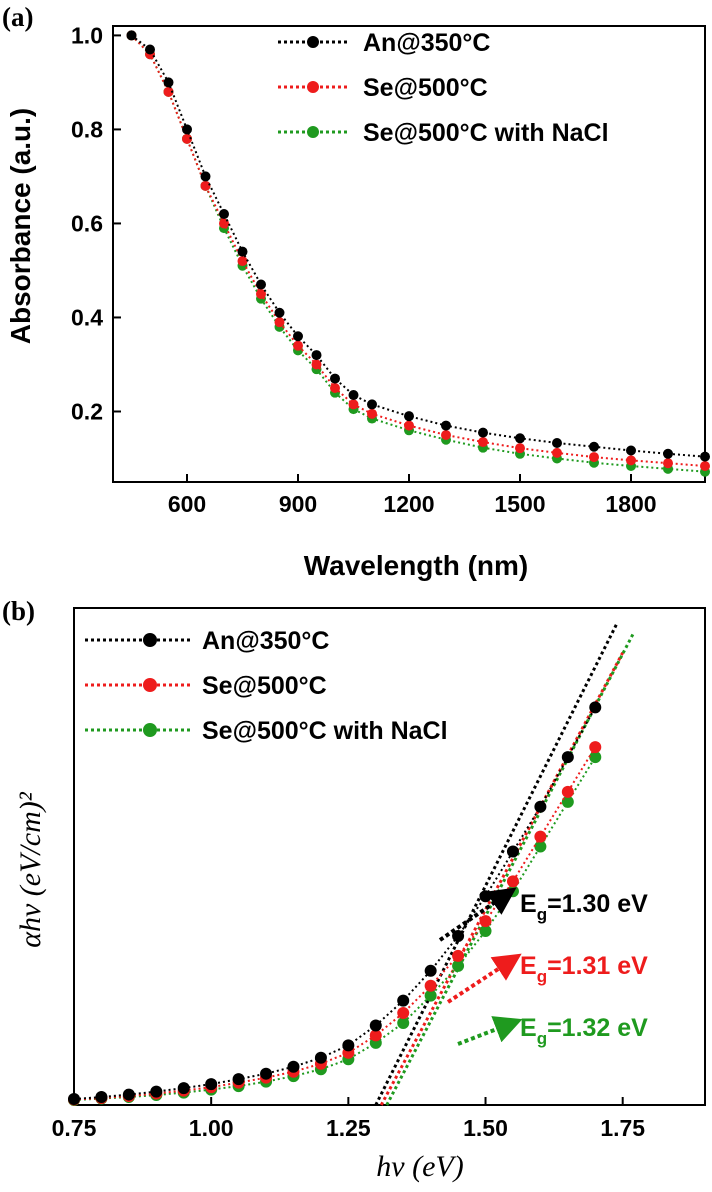  Describe the element at coordinates (630, 504) in the screenshot. I see `x-tick-label-a: 1800` at that location.